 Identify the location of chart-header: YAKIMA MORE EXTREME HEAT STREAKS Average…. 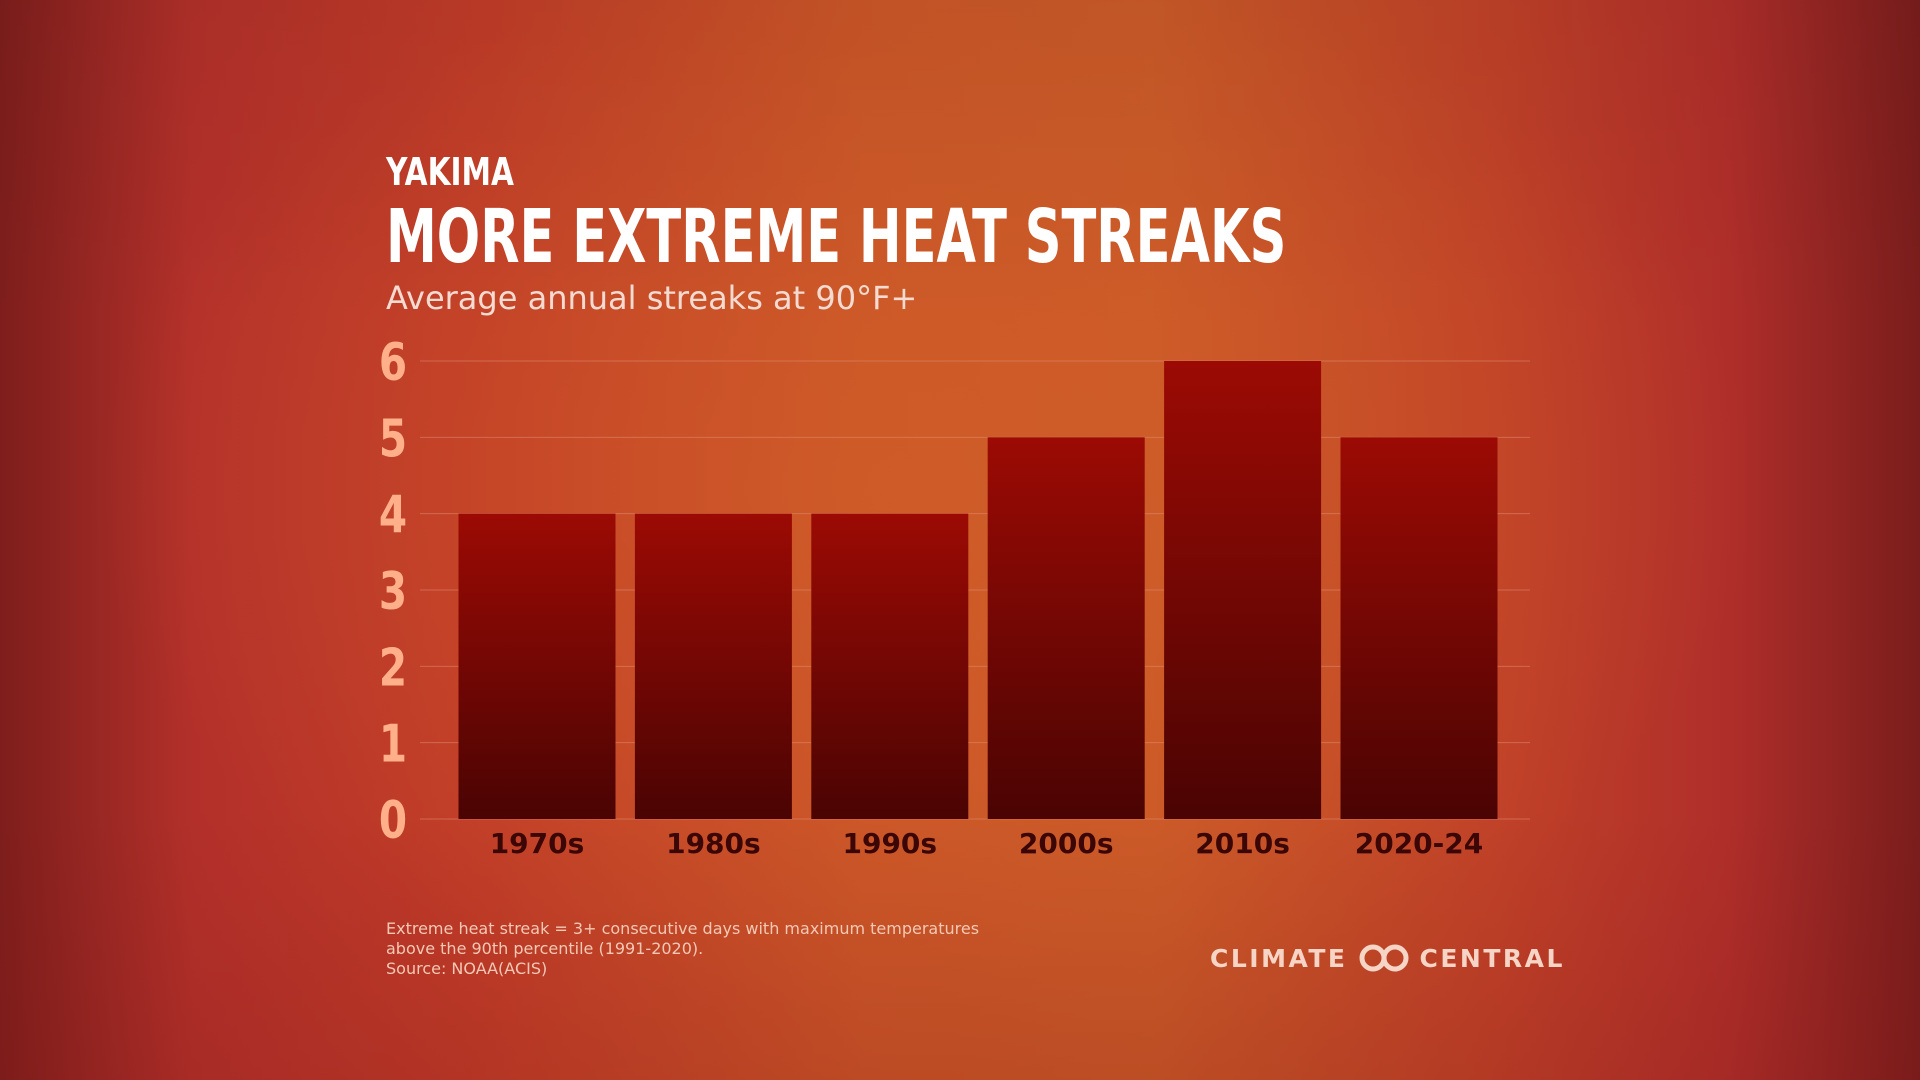
(986, 234).